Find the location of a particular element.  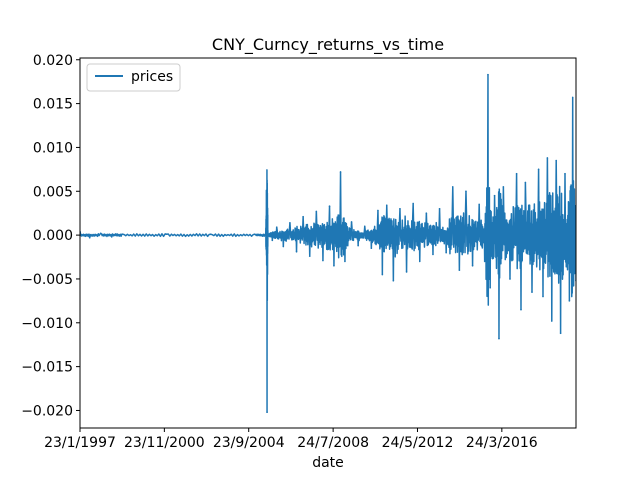

x-axis-label: date is located at coordinates (328, 463).